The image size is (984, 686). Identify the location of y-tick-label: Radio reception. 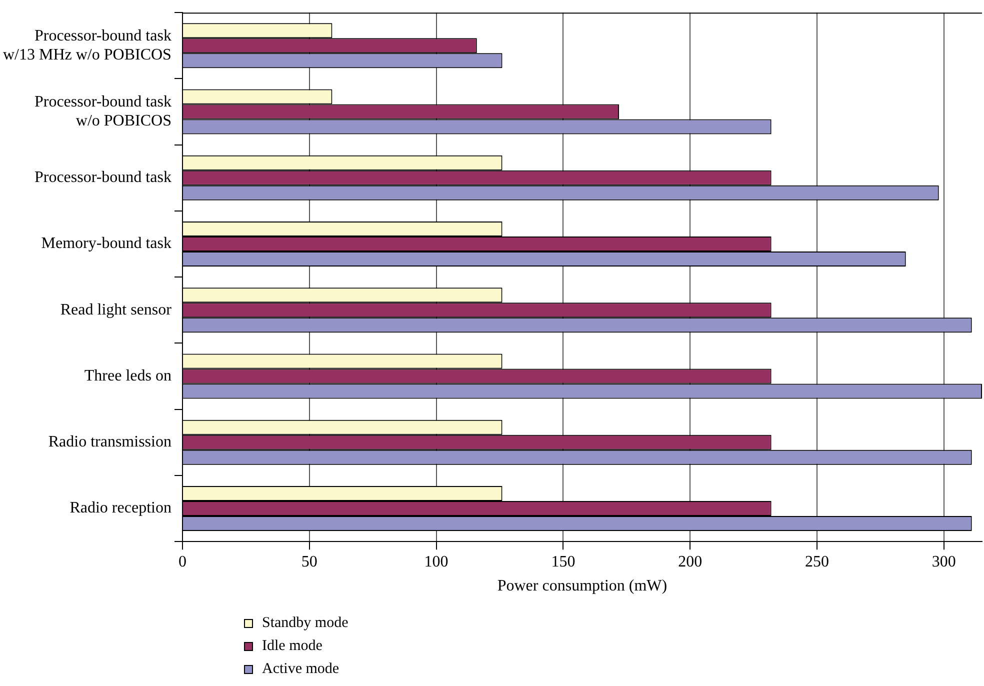
(121, 508).